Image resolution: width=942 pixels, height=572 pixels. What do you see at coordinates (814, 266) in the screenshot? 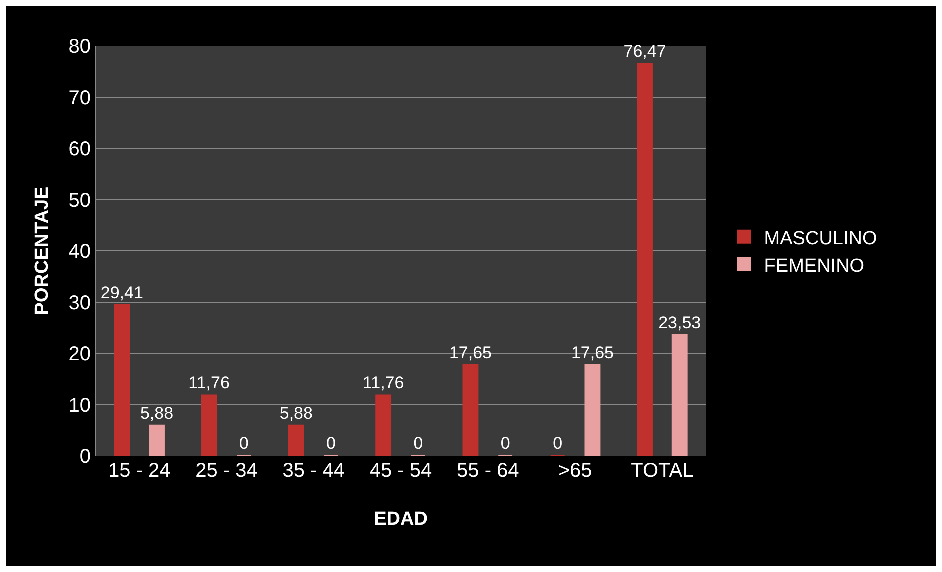
I see `legend-label: FEMENINO` at bounding box center [814, 266].